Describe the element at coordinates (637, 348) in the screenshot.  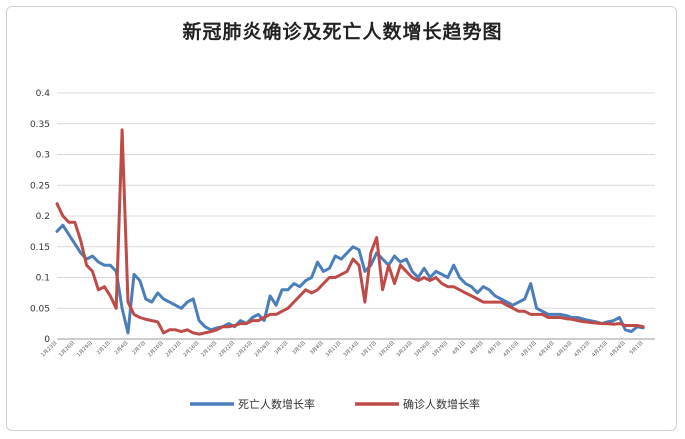
I see `x-tick-label: 5月1日` at that location.